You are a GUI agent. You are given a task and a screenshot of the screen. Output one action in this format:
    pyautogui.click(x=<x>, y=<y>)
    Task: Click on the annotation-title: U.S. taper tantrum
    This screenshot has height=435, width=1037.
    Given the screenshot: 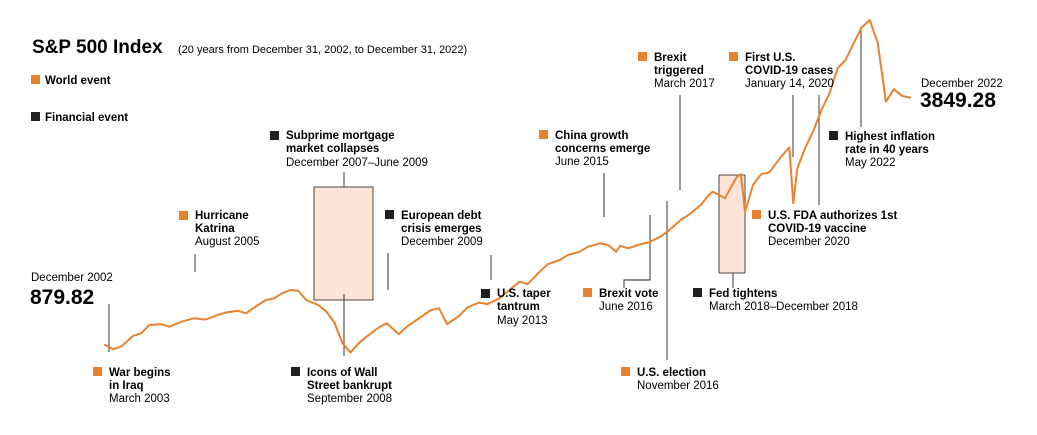 What is the action you would take?
    pyautogui.click(x=524, y=300)
    